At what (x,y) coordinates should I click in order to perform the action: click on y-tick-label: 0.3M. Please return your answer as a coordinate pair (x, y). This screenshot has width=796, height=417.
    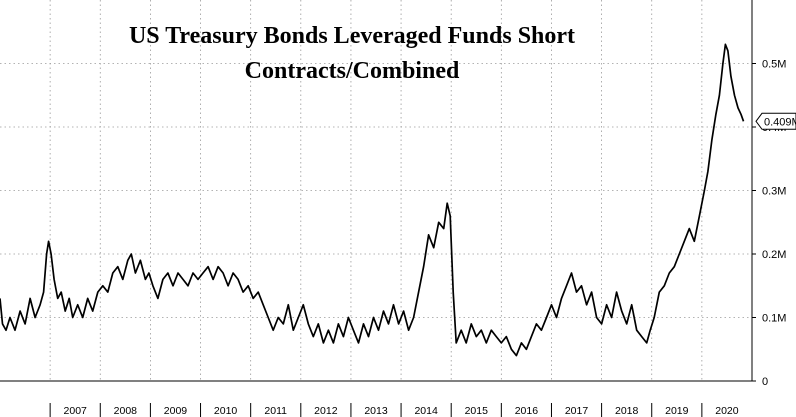
    Looking at the image, I should click on (774, 192).